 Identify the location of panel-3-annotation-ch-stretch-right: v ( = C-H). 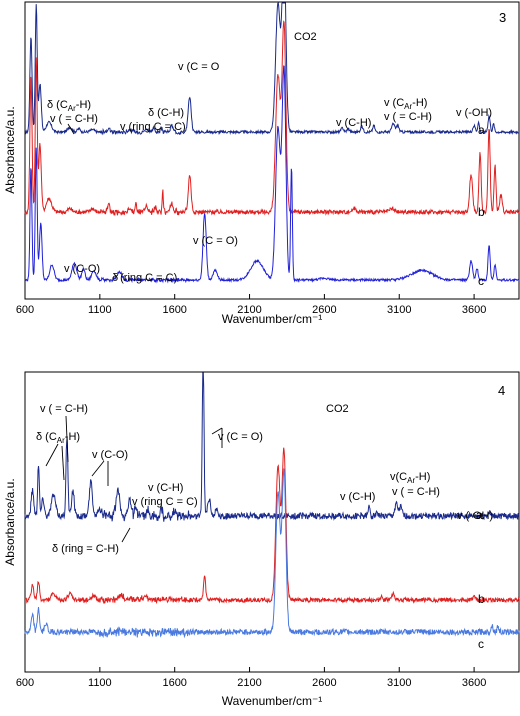
(408, 117).